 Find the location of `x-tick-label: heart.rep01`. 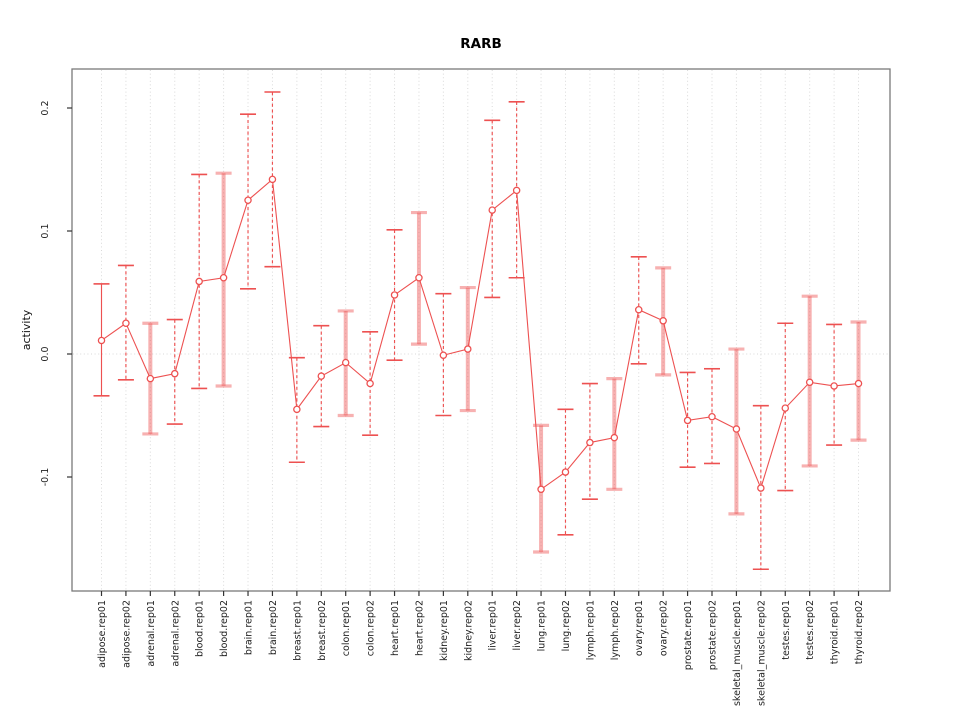

x-tick-label: heart.rep01 is located at coordinates (395, 628).